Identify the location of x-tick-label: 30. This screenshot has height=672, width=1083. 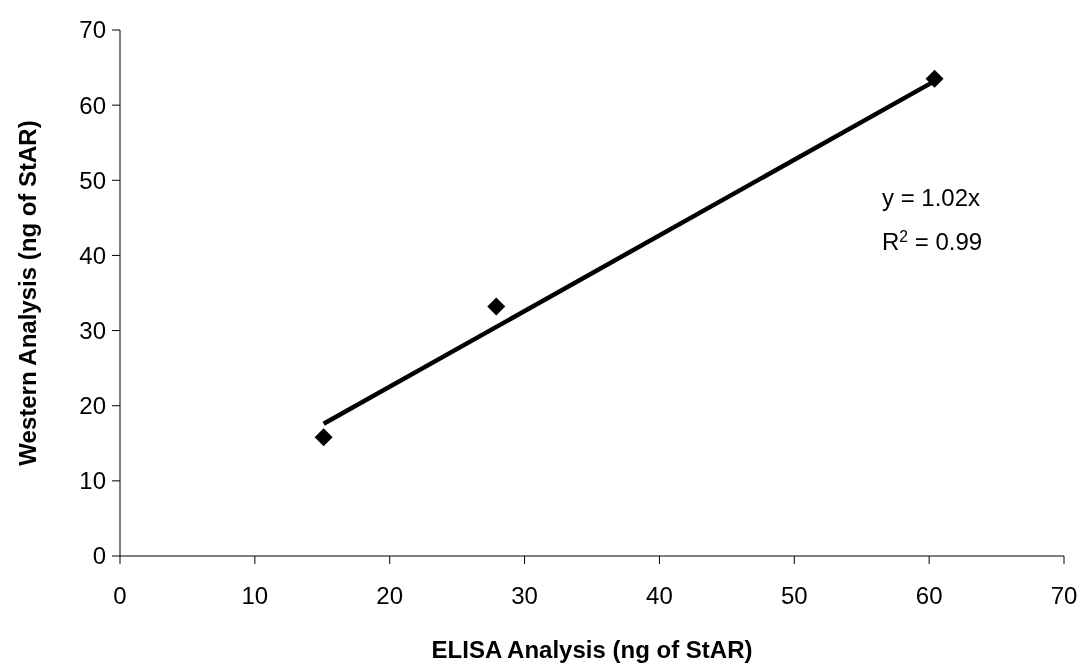
(524, 595).